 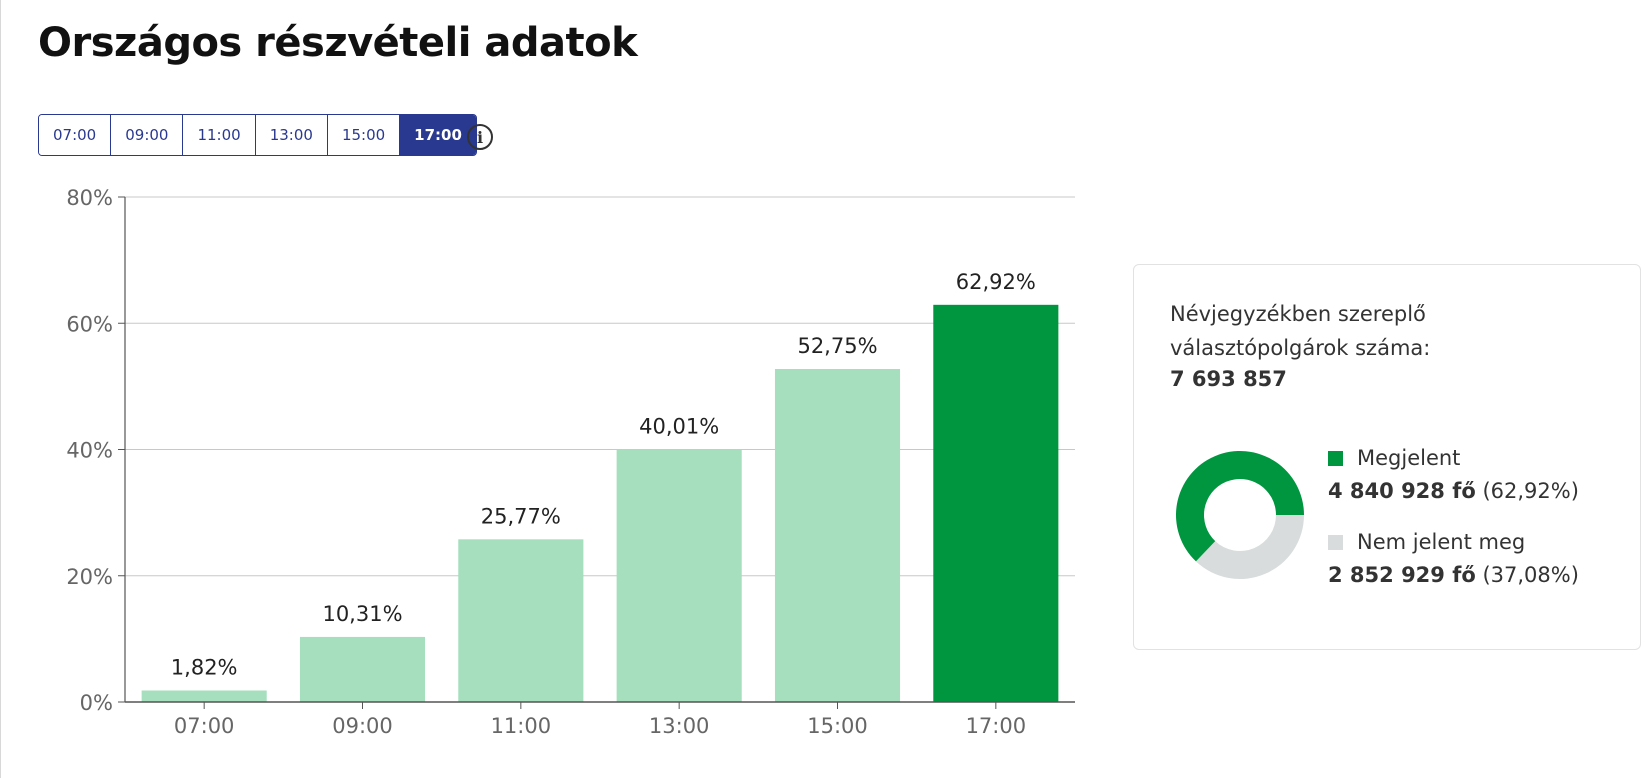 What do you see at coordinates (1402, 575) in the screenshot?
I see `absent-count: 2 852 929 fő` at bounding box center [1402, 575].